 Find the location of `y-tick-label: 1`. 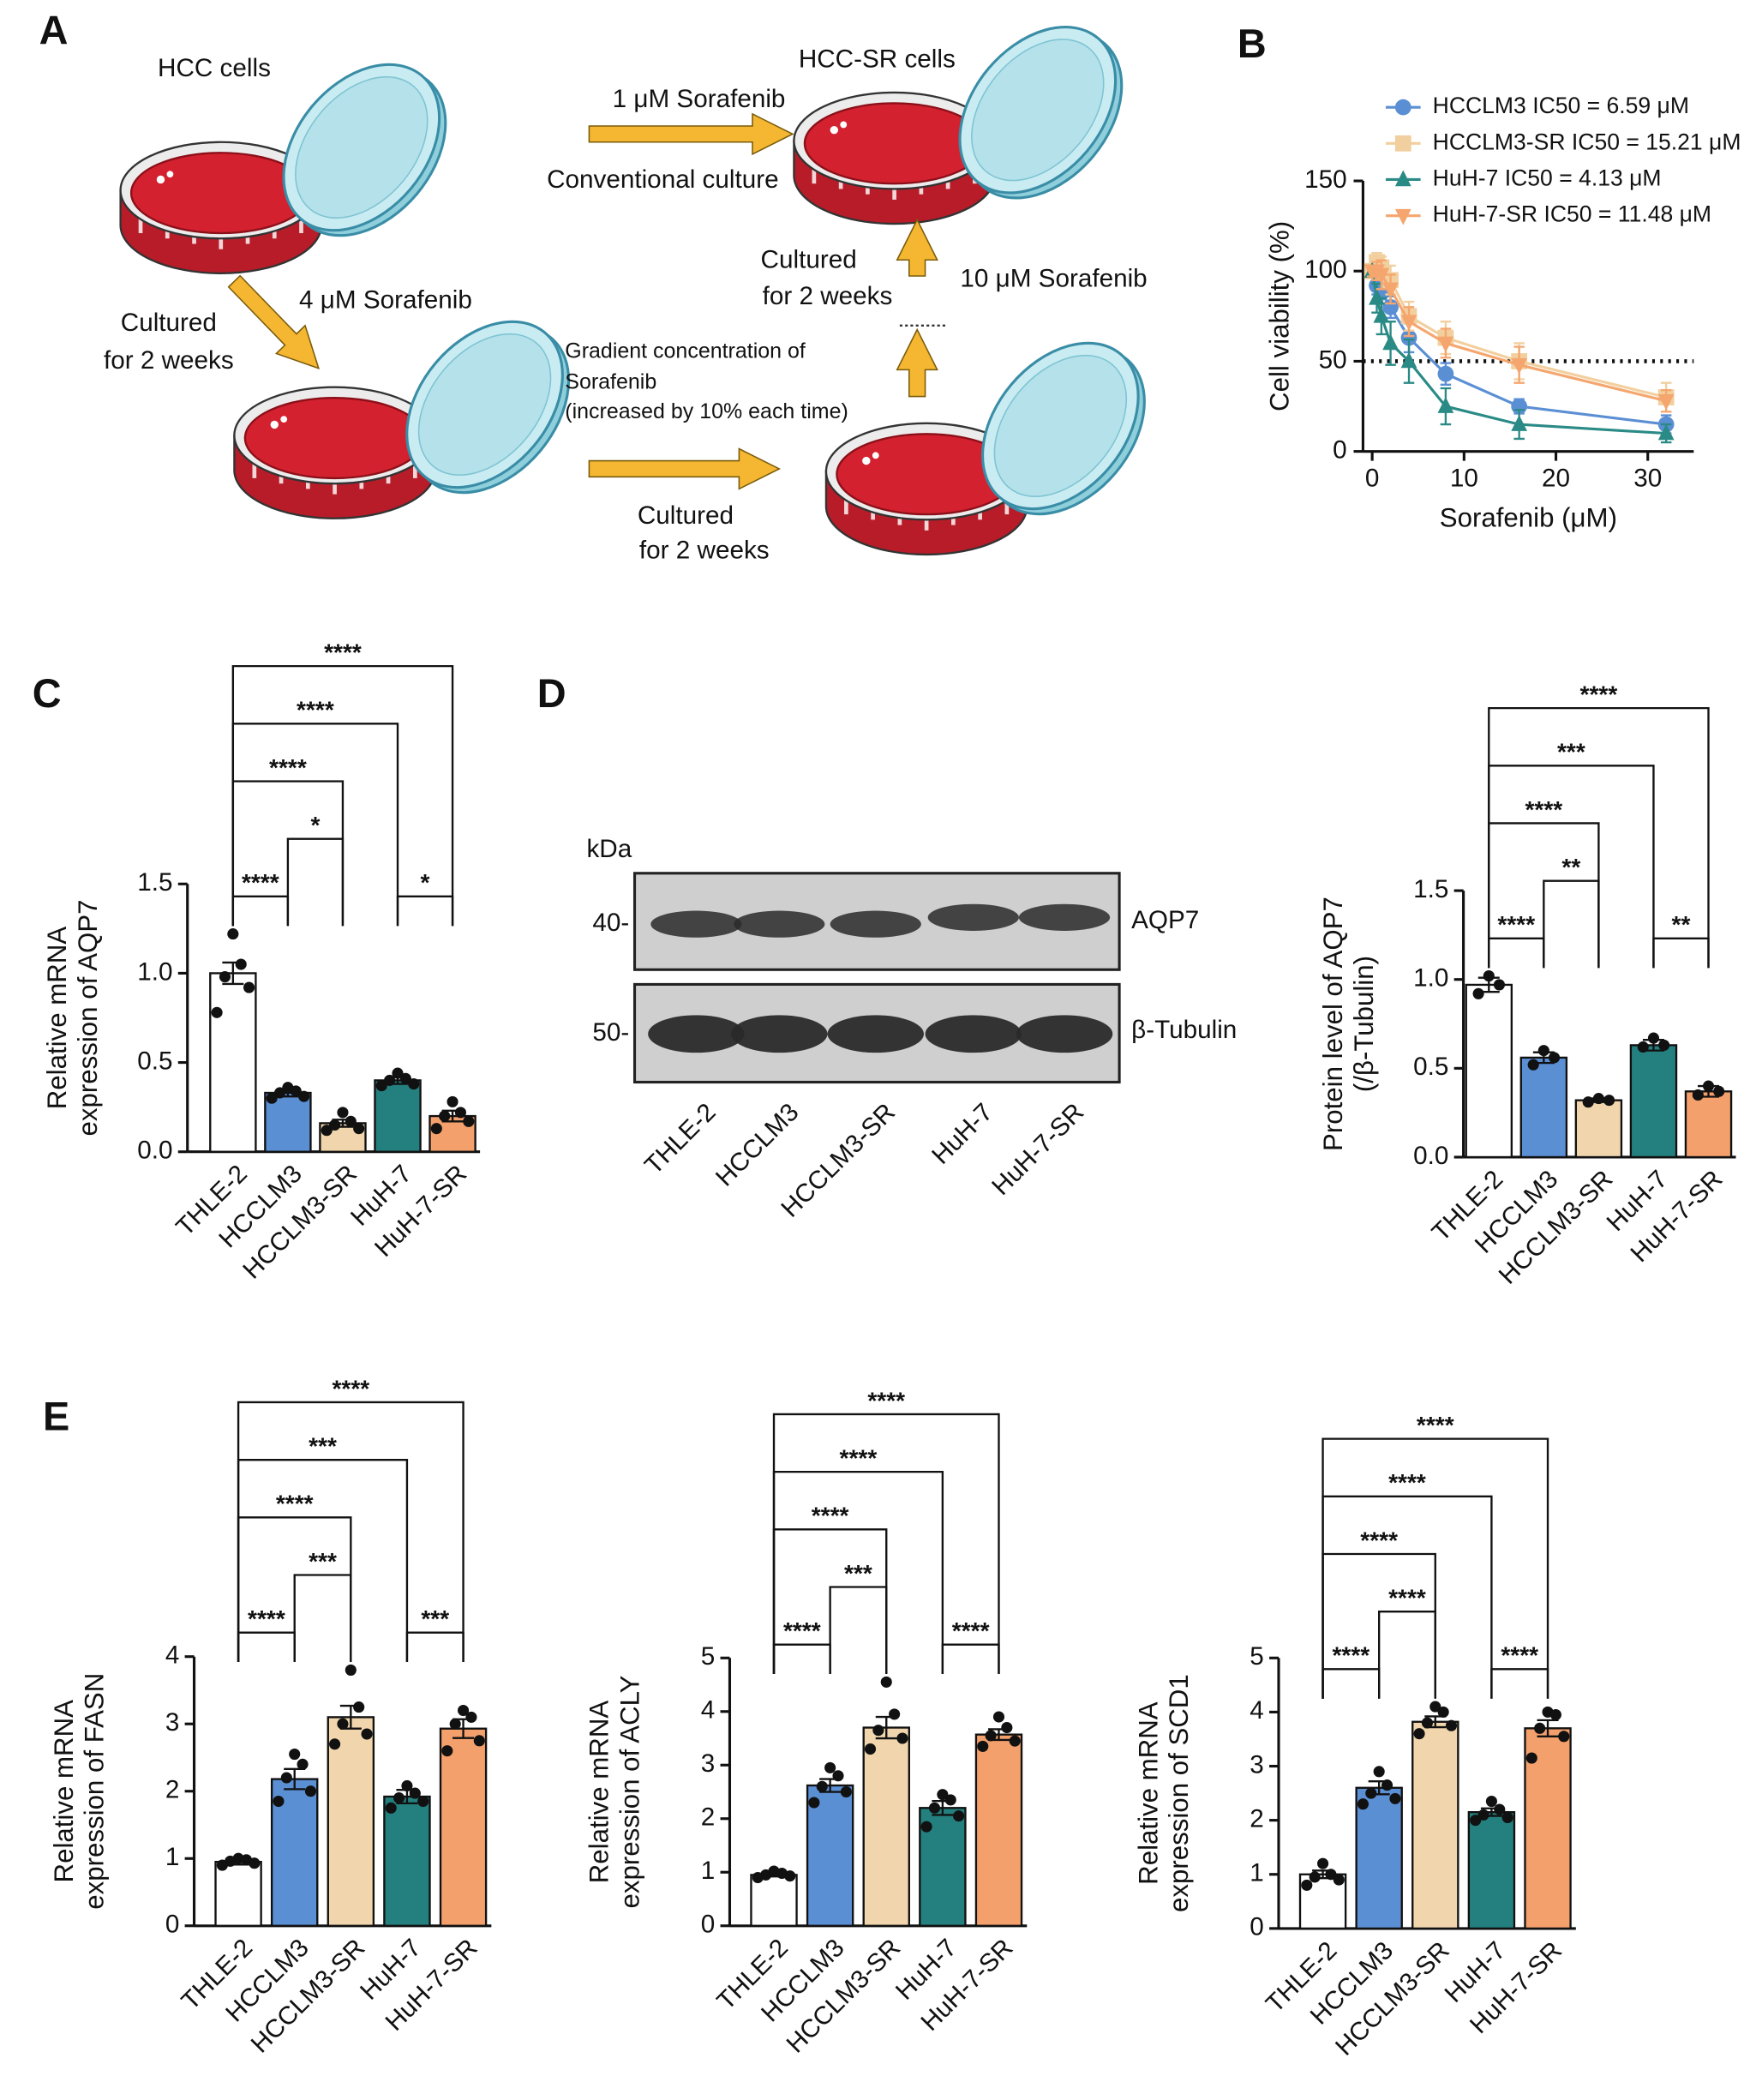

y-tick-label: 1 is located at coordinates (708, 1871).